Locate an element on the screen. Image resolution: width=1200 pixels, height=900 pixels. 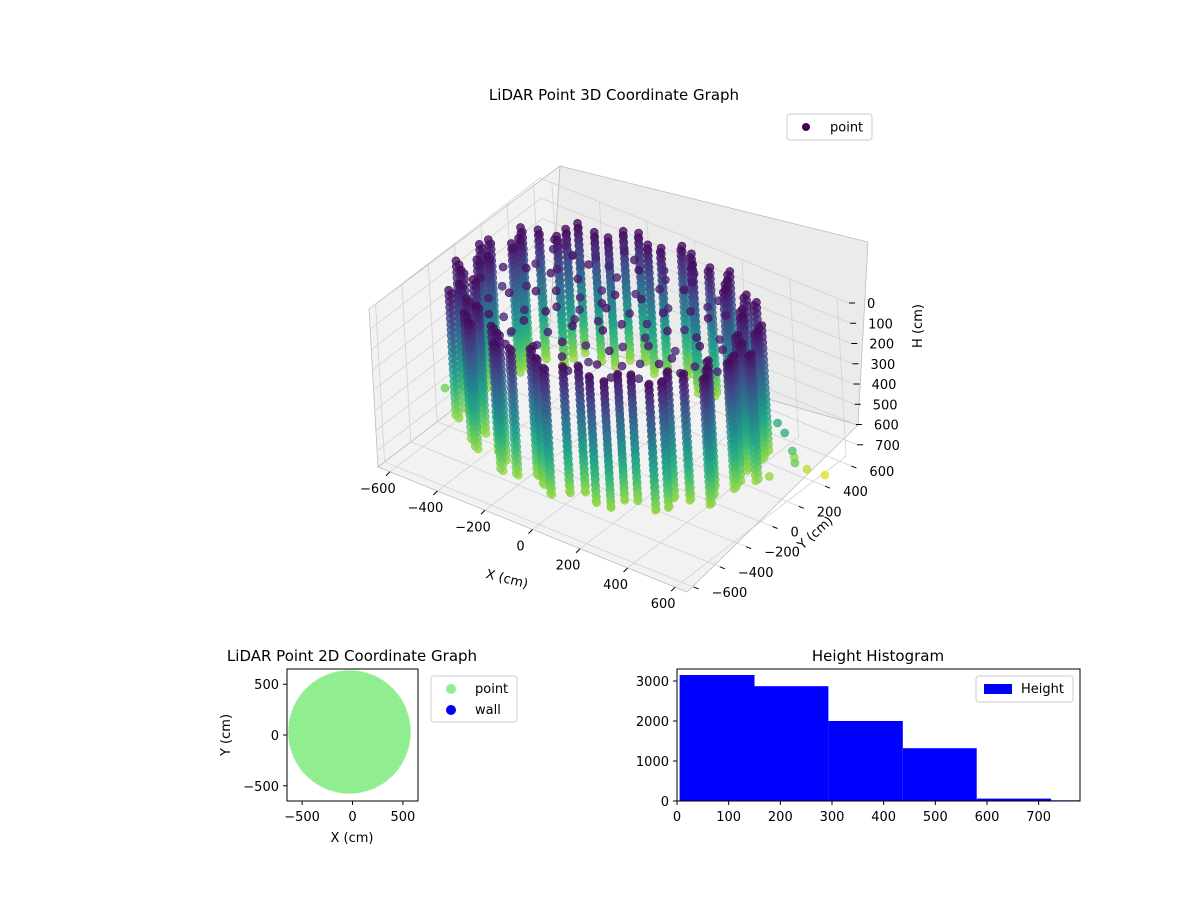
point-3d-2068 is located at coordinates (609, 351).